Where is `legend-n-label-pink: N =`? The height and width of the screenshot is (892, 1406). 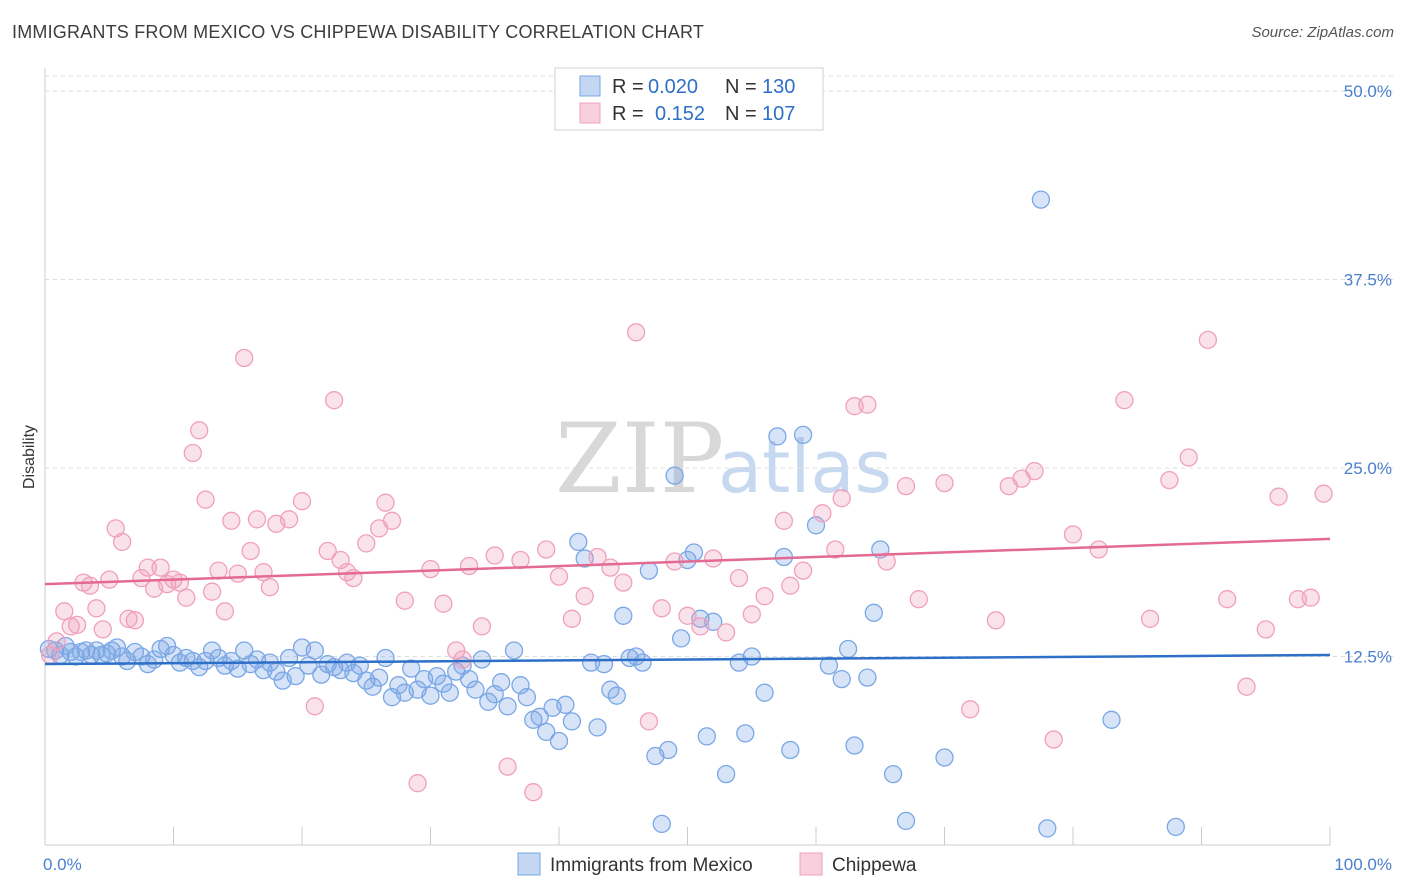 legend-n-label-pink: N = is located at coordinates (741, 114).